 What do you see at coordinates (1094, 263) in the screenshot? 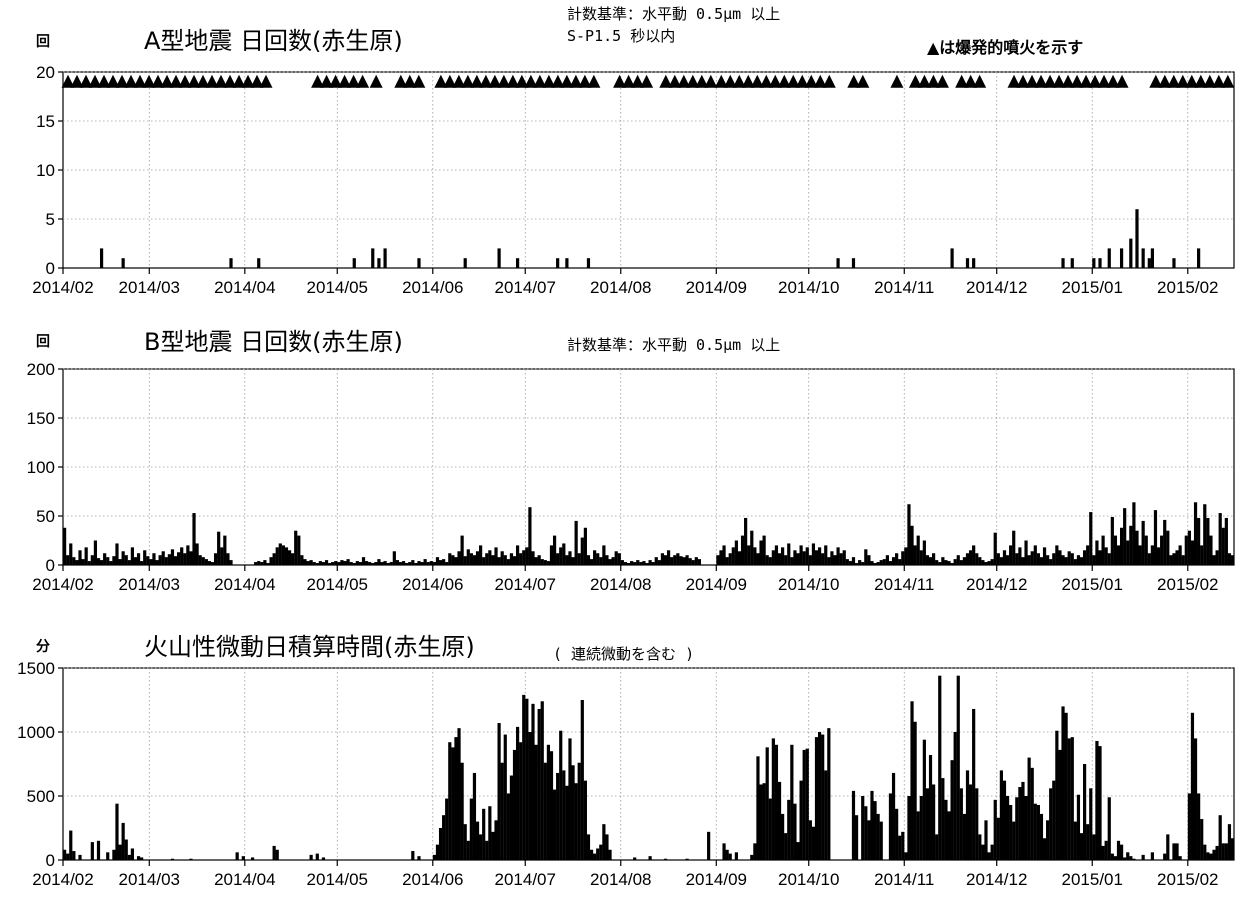
I see `panel-a-bar` at bounding box center [1094, 263].